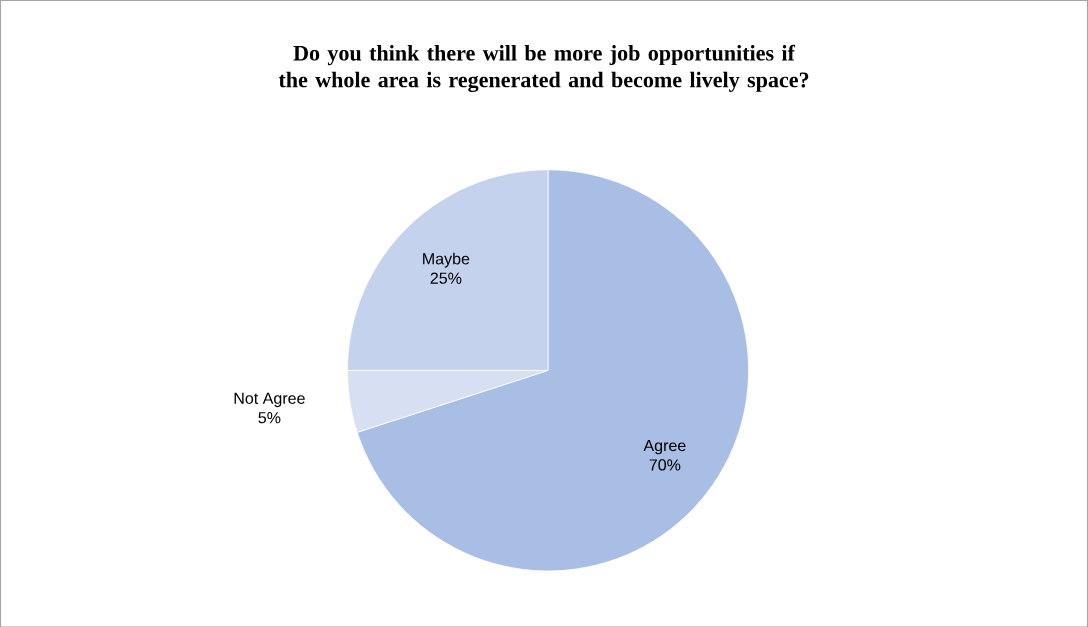 This screenshot has height=627, width=1088. What do you see at coordinates (269, 399) in the screenshot?
I see `slice-label: Not Agree` at bounding box center [269, 399].